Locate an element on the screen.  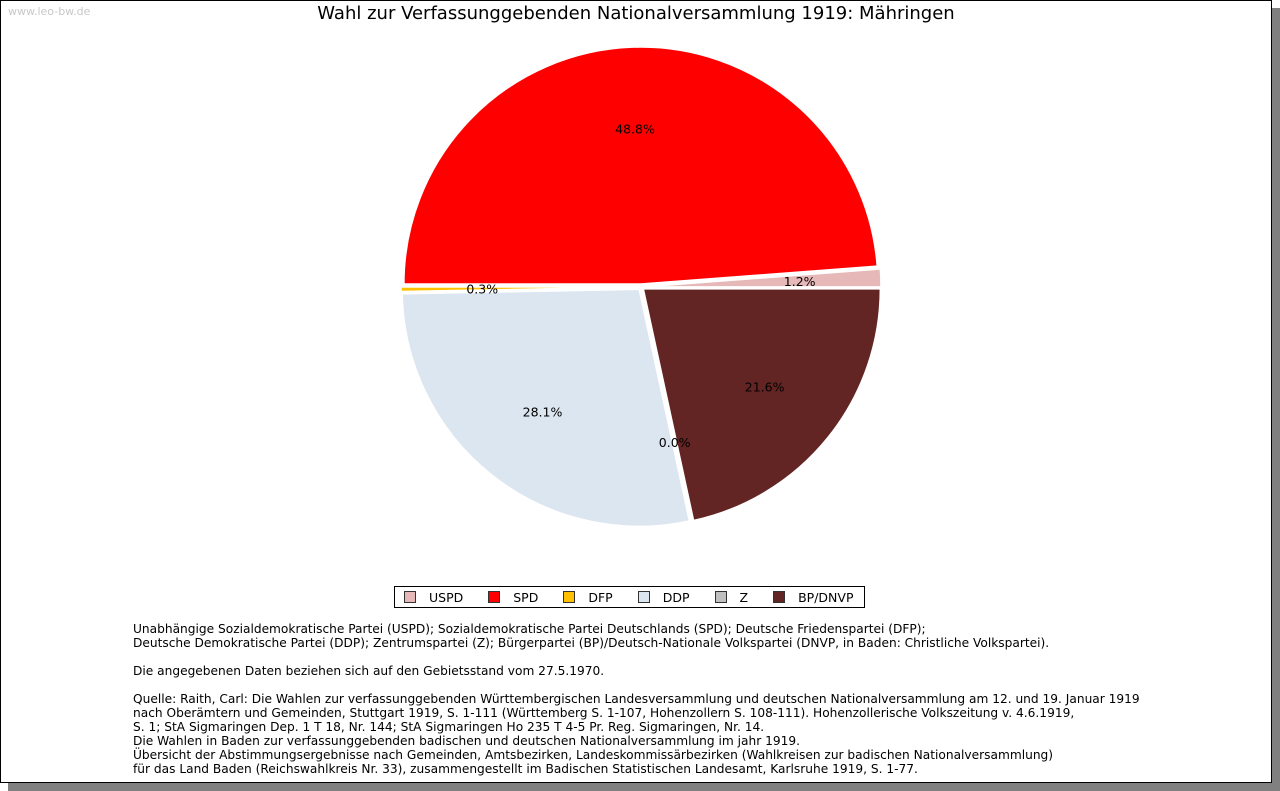
legend-label: DDP is located at coordinates (676, 597).